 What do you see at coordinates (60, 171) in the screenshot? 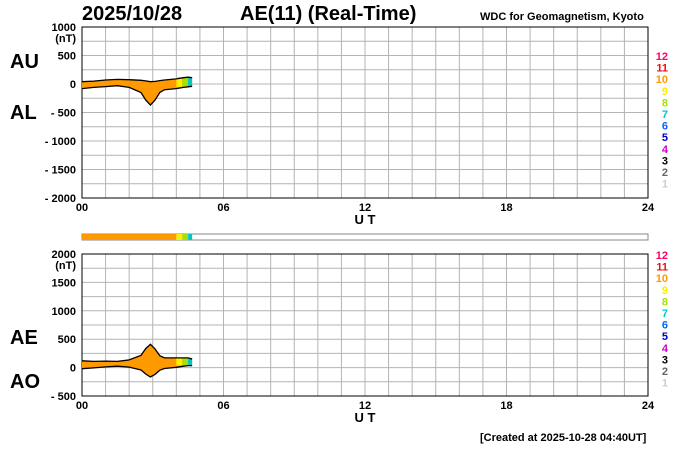
I see `y-tick-label: - 1500` at bounding box center [60, 171].